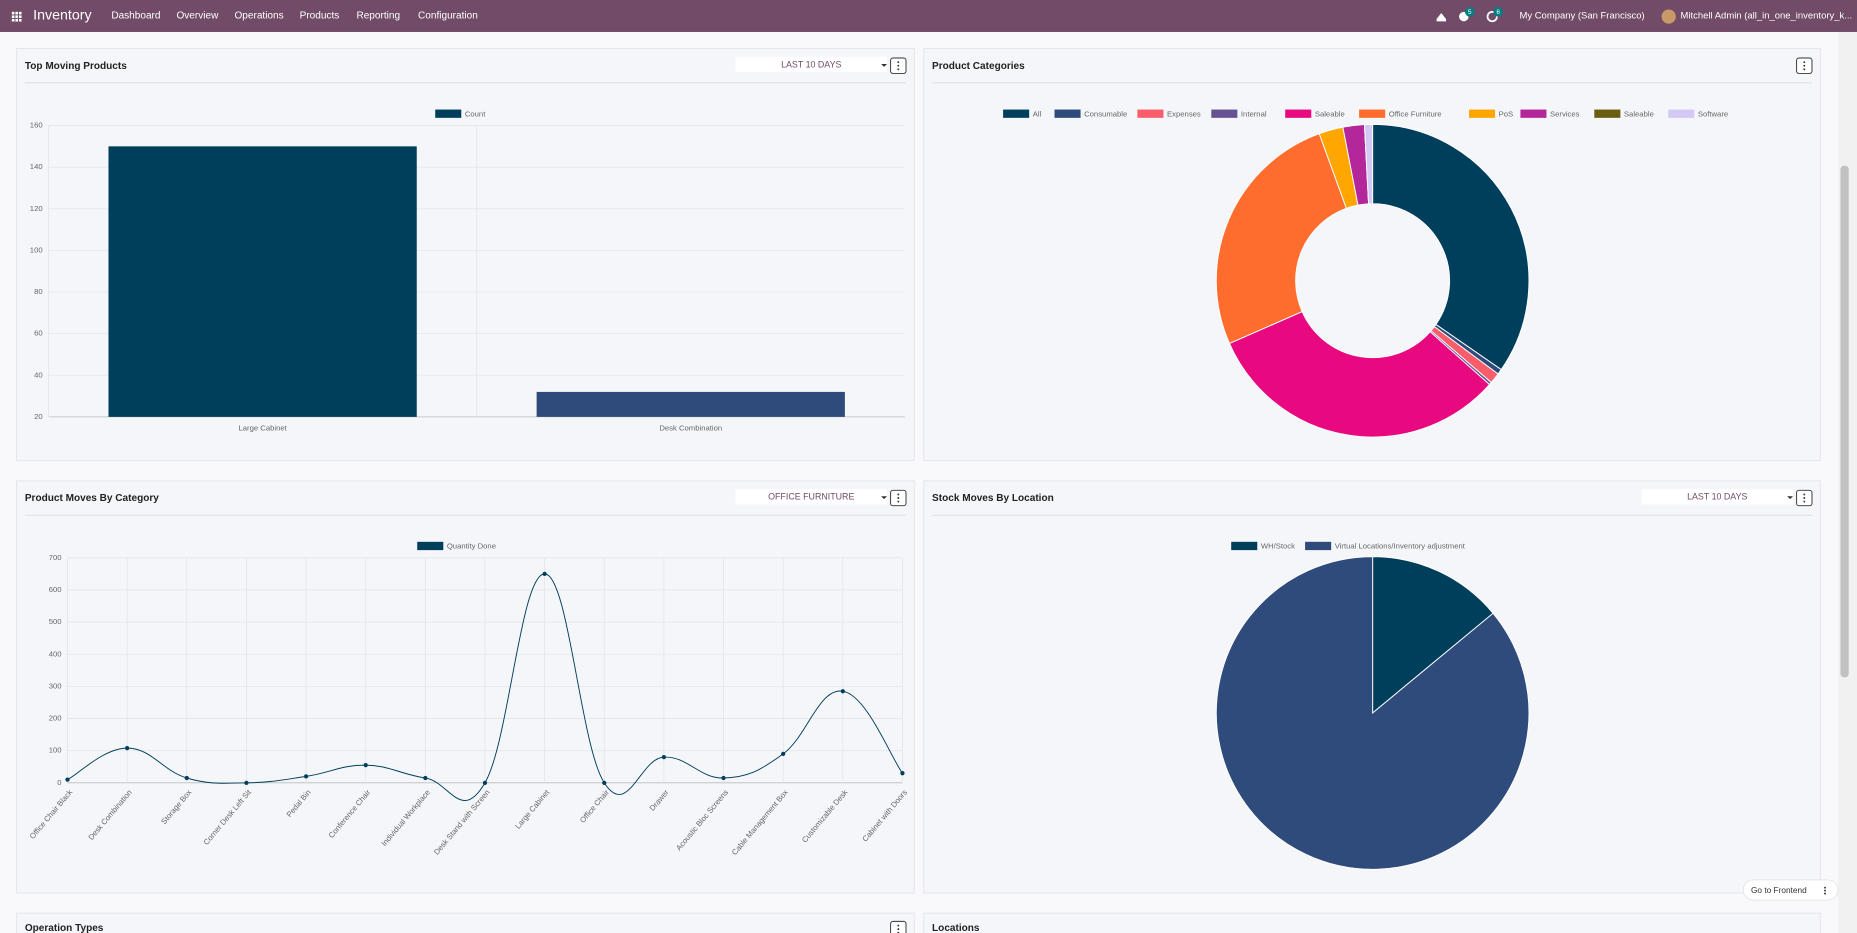 This screenshot has height=933, width=1857. Describe the element at coordinates (1441, 17) in the screenshot. I see `home-icon` at that location.